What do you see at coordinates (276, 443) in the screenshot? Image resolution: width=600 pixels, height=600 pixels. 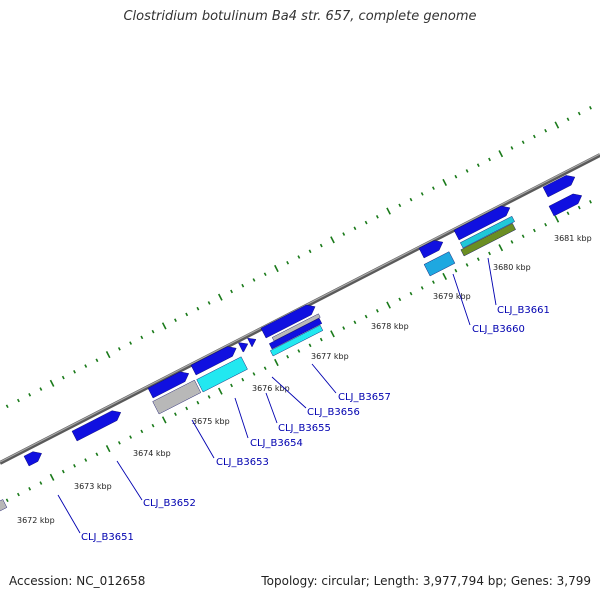 I see `gene-label: CLJ_B3654` at bounding box center [276, 443].